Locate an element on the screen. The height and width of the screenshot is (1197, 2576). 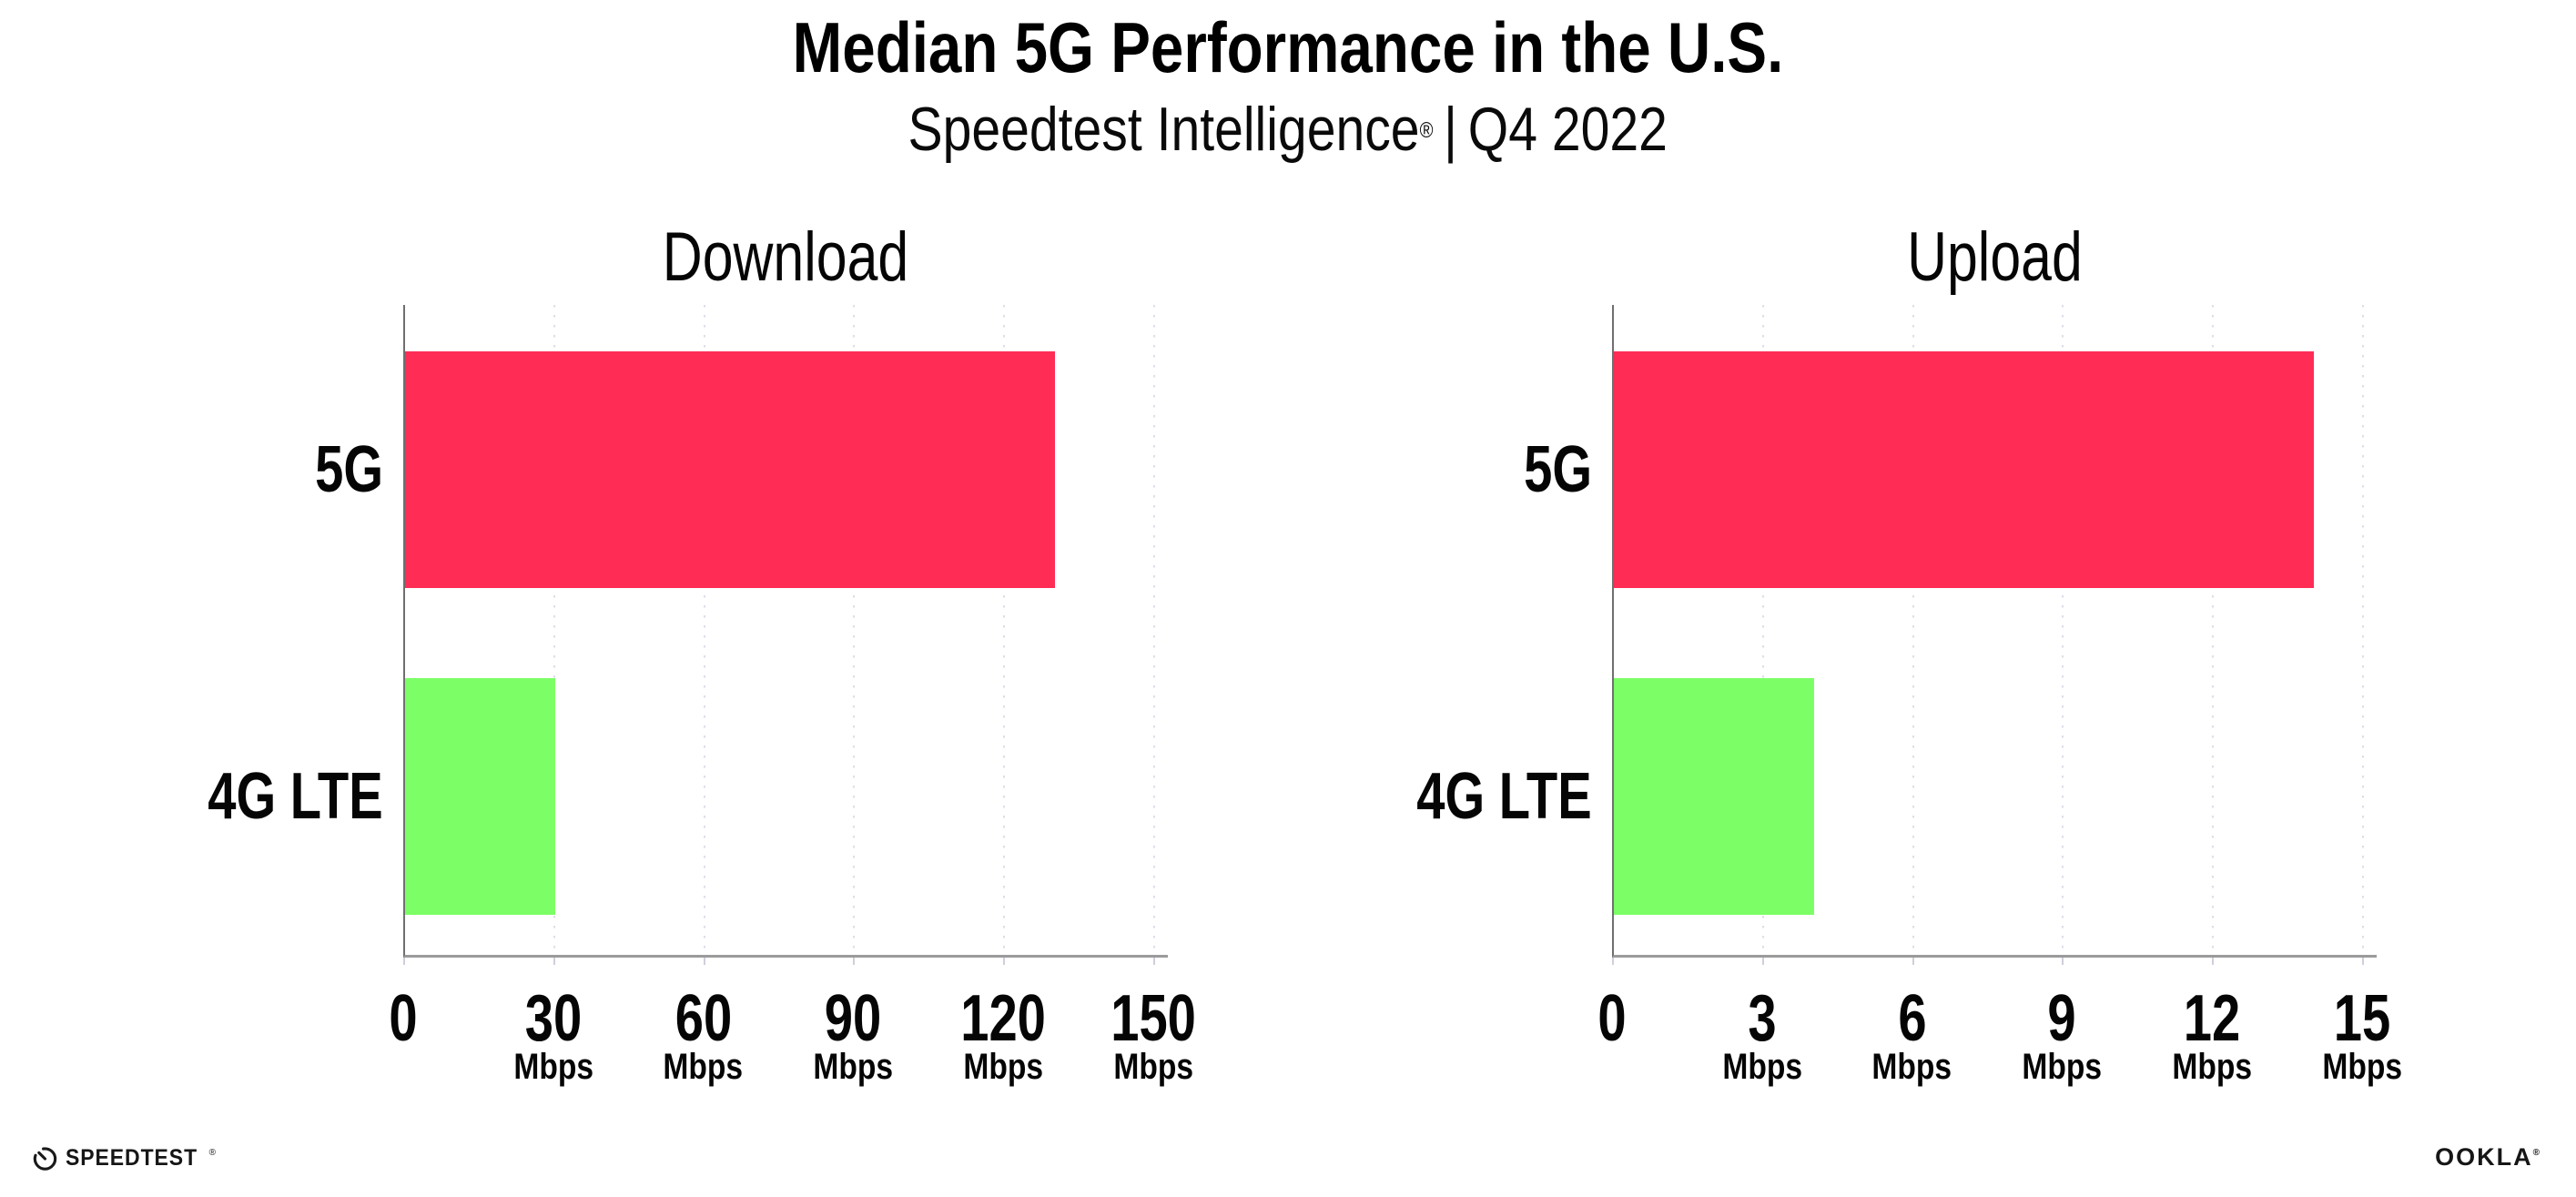
upload-tick-label: 3 is located at coordinates (1762, 1018).